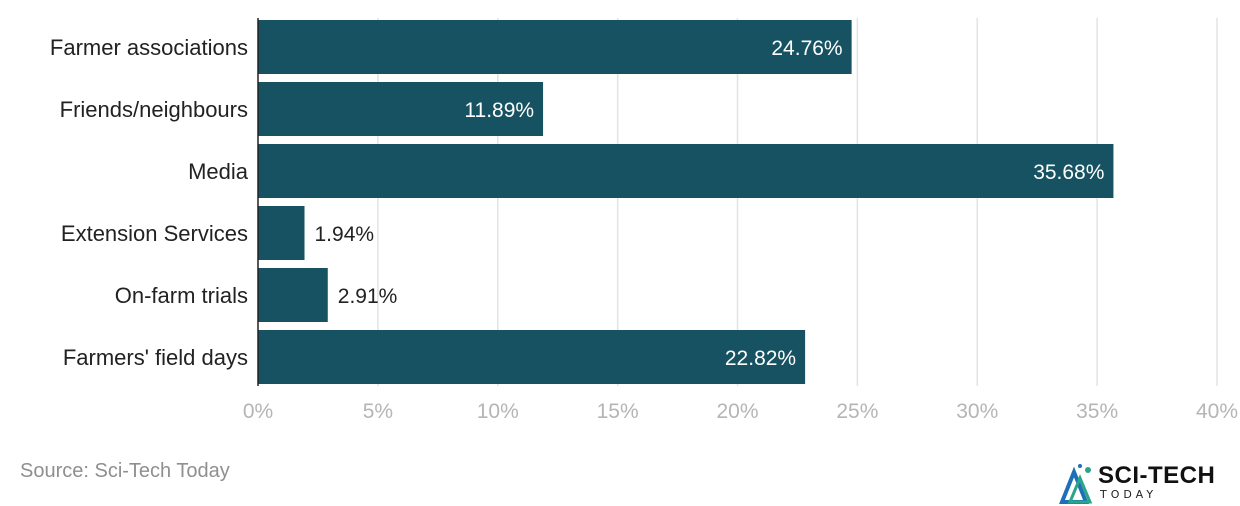 The height and width of the screenshot is (506, 1240). I want to click on value-label: 11.89%, so click(499, 110).